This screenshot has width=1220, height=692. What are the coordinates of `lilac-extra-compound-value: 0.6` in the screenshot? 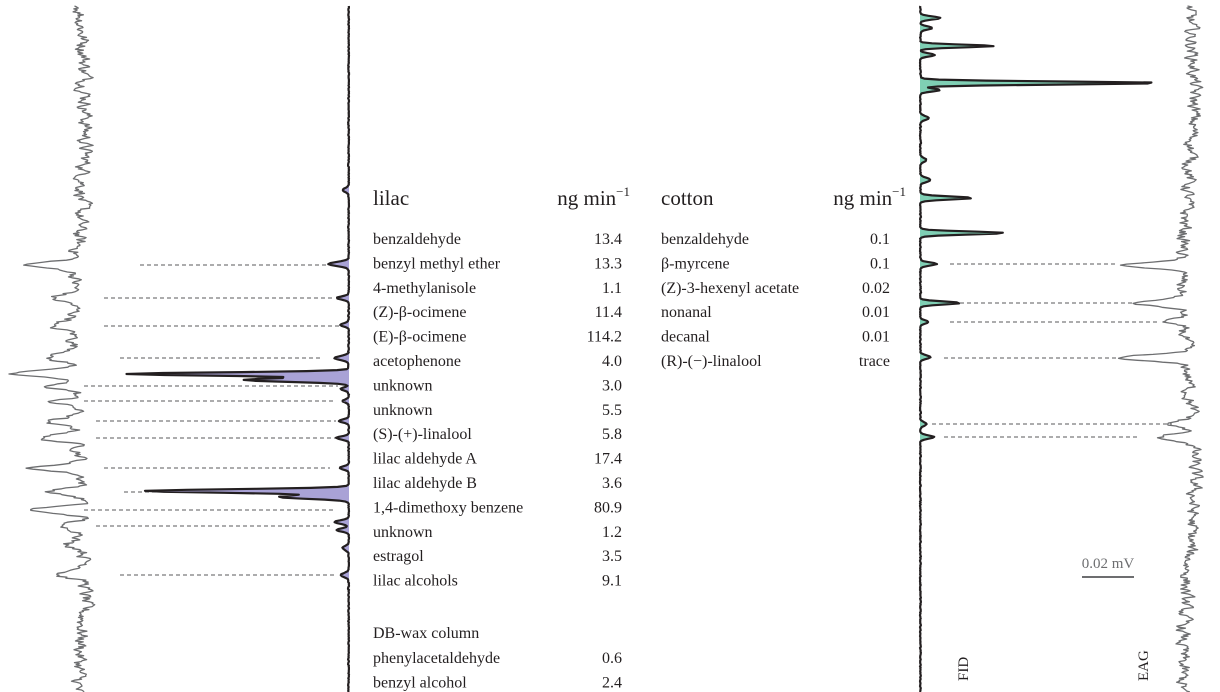 It's located at (612, 658).